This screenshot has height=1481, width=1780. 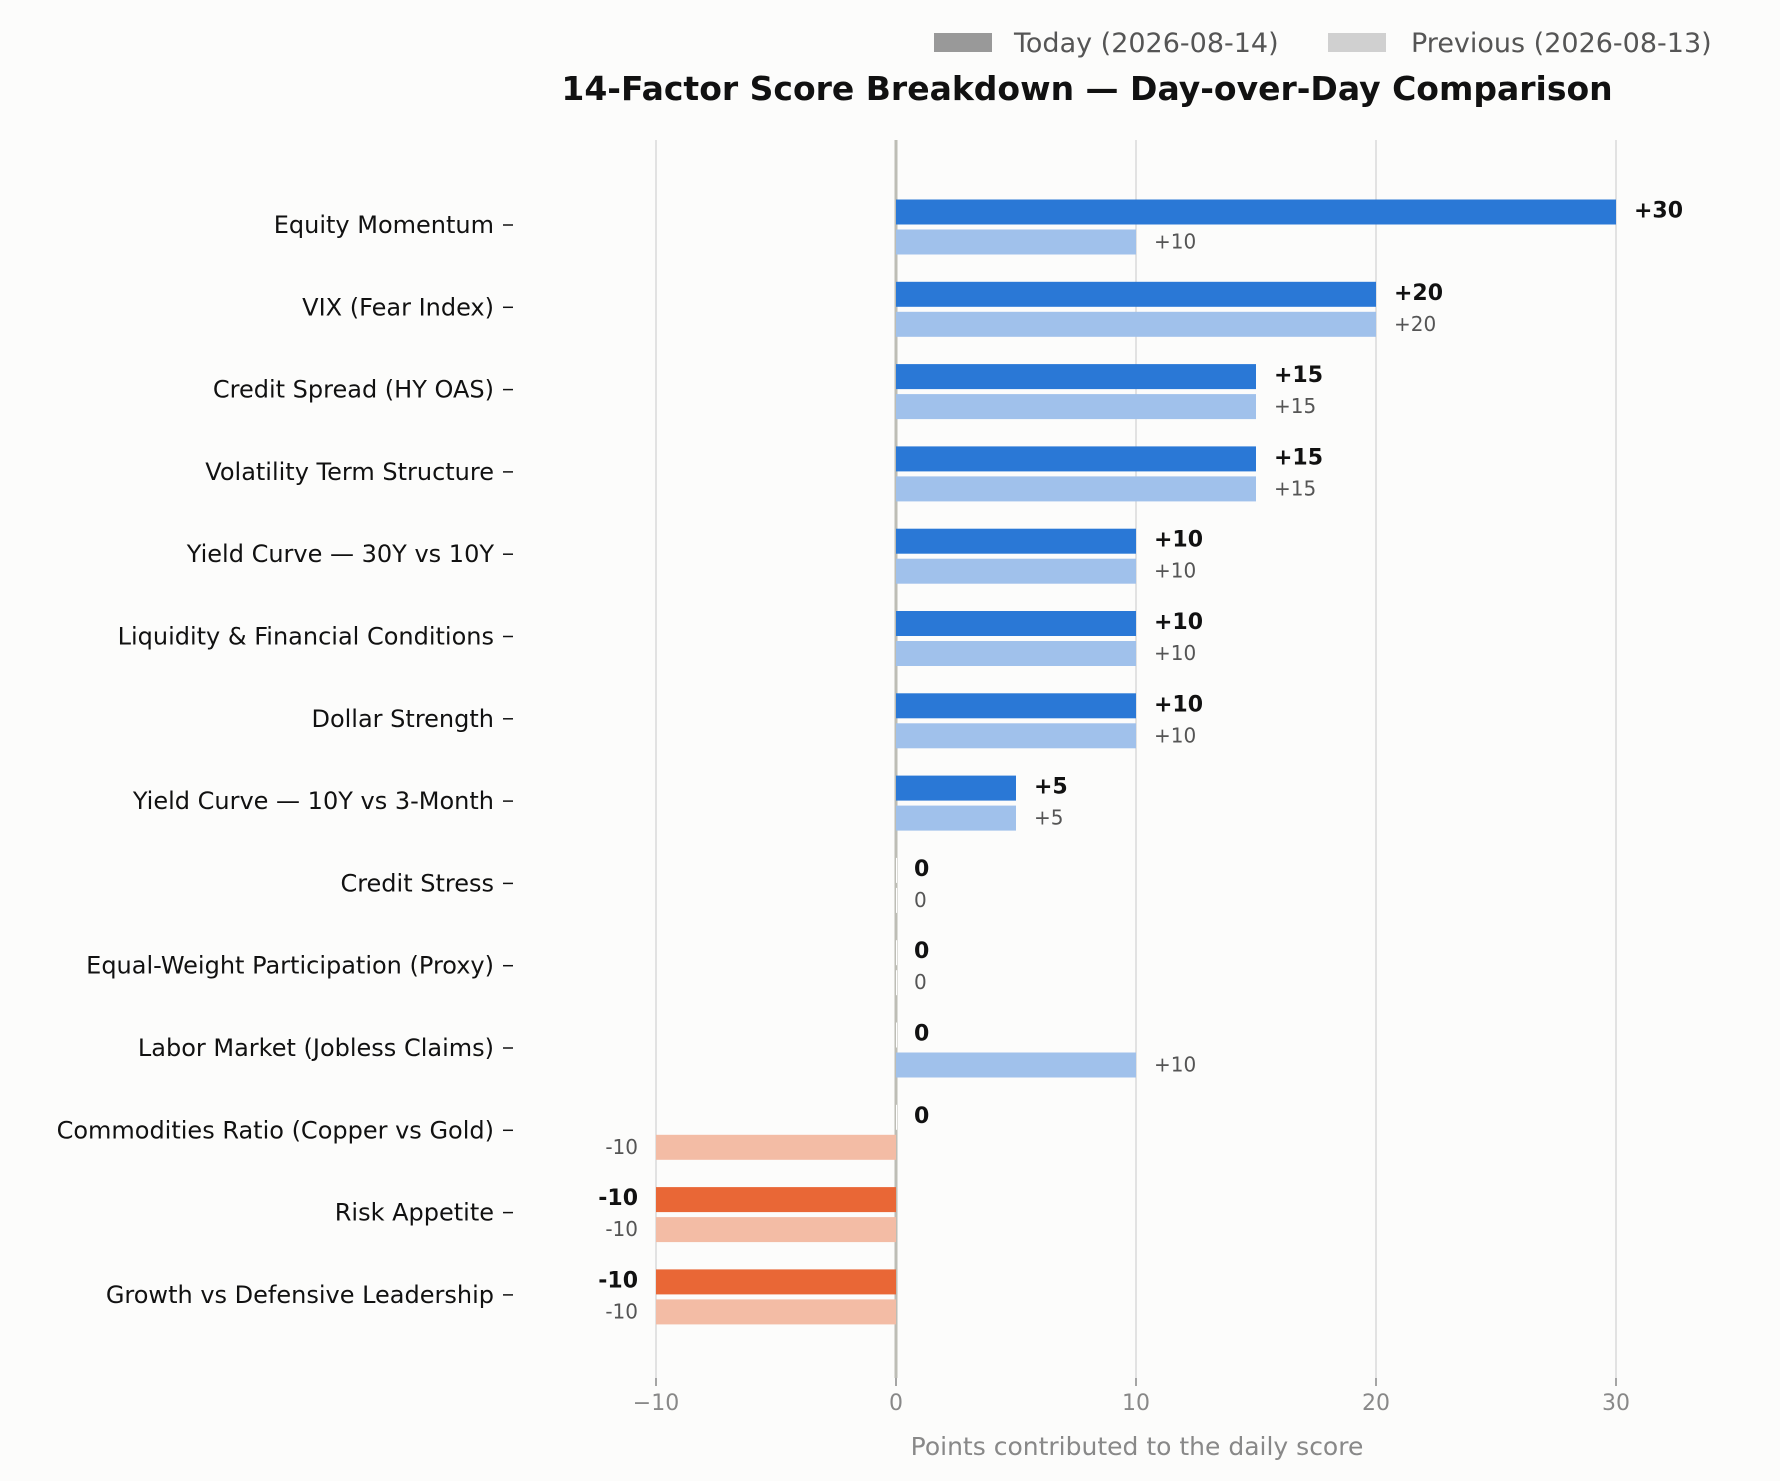 What do you see at coordinates (1048, 818) in the screenshot?
I see `bar-label-previous: +5` at bounding box center [1048, 818].